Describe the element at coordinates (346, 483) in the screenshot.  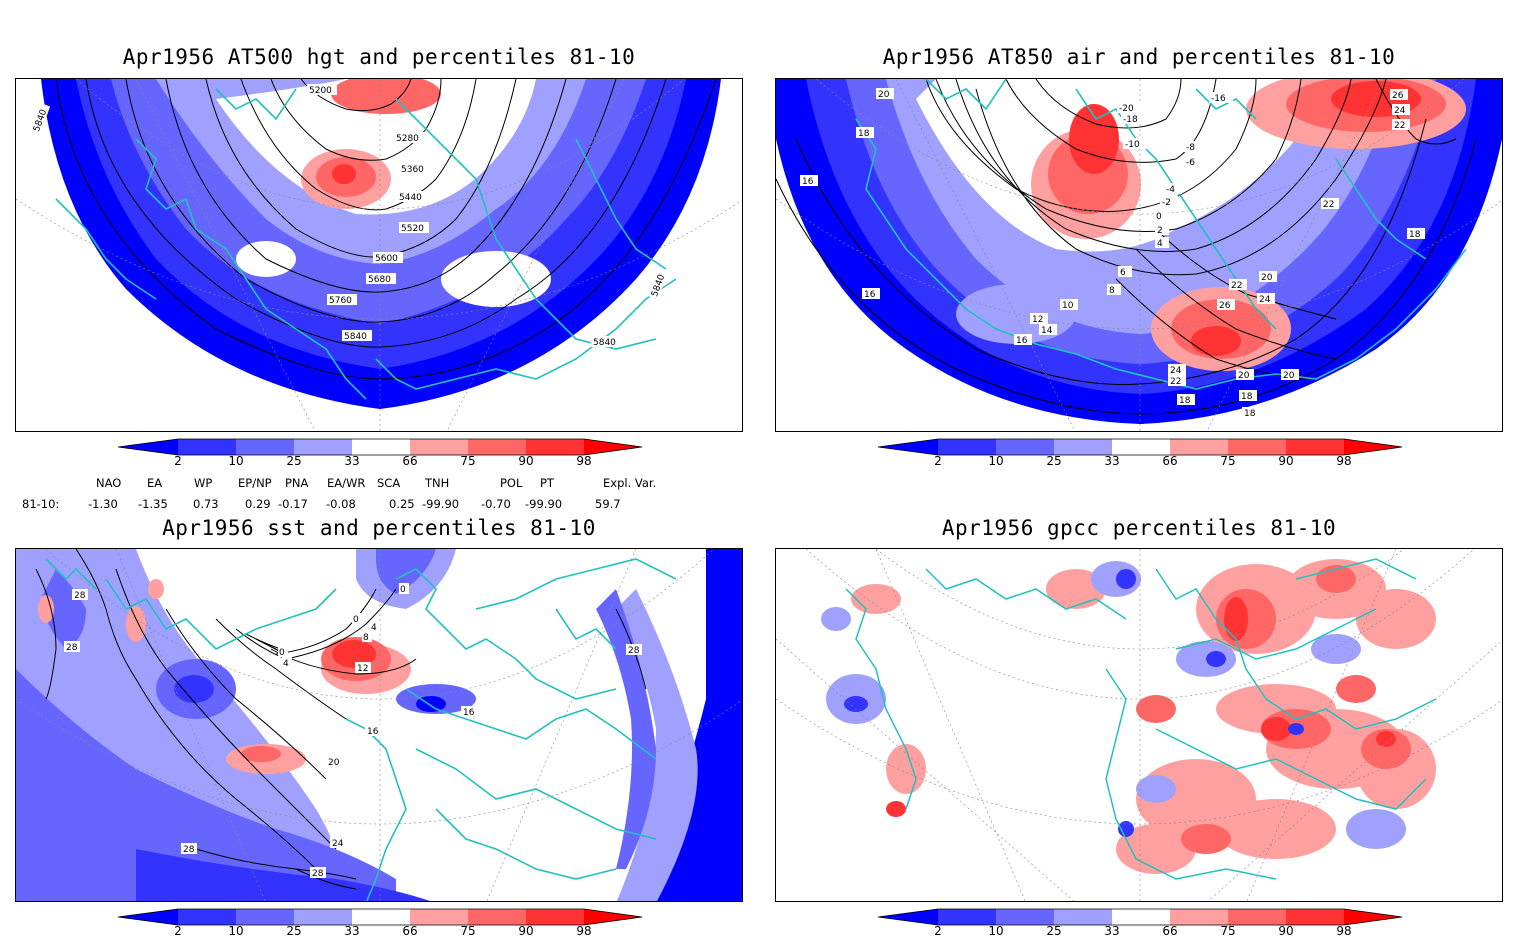
I see `index-header: EA/WR` at that location.